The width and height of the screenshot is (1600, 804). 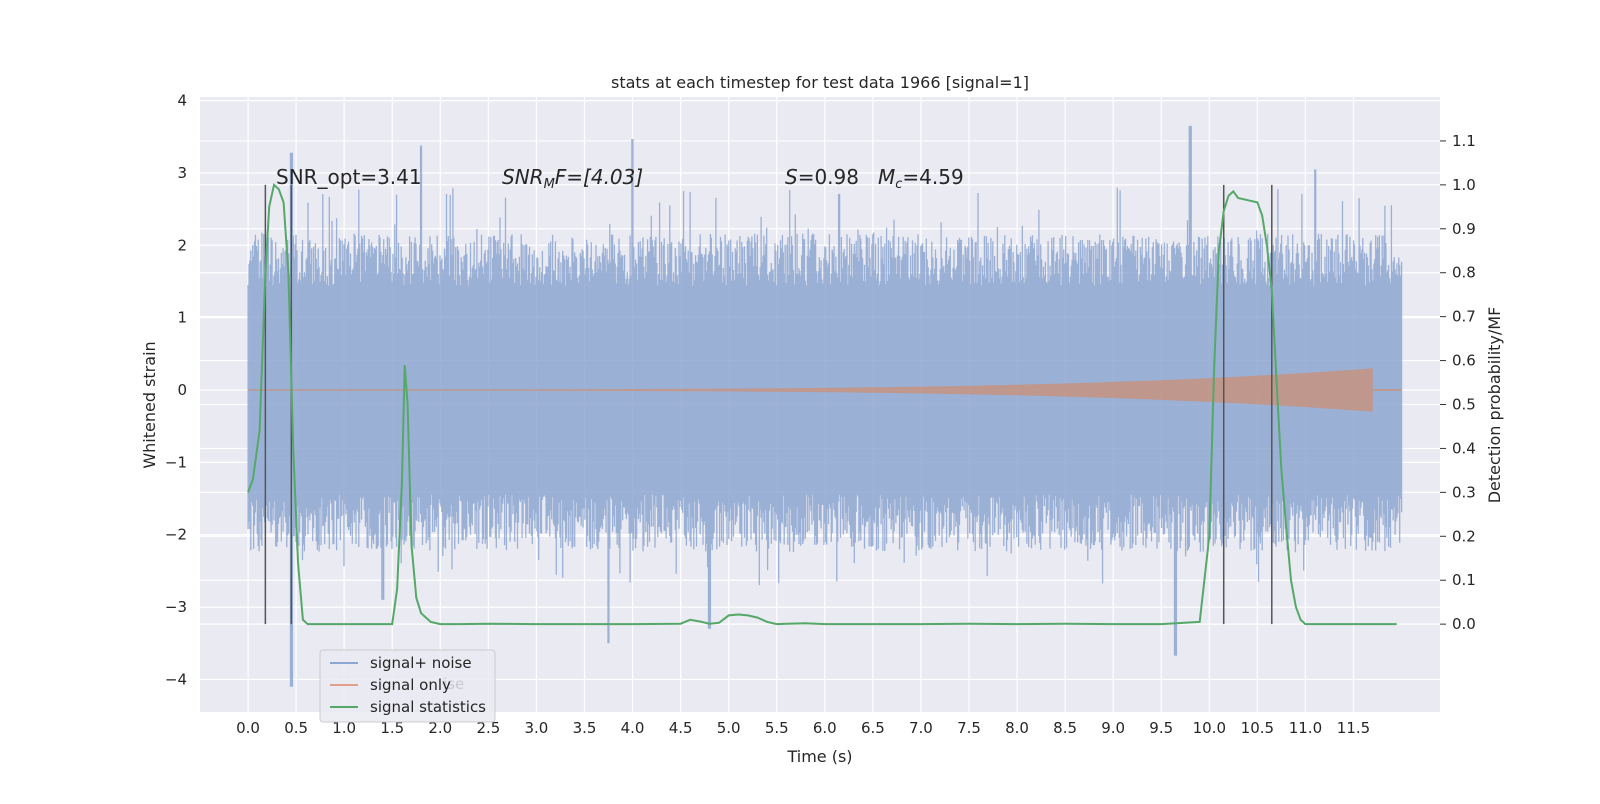 I want to click on y-tick-label-right: 0.8, so click(x=1464, y=273).